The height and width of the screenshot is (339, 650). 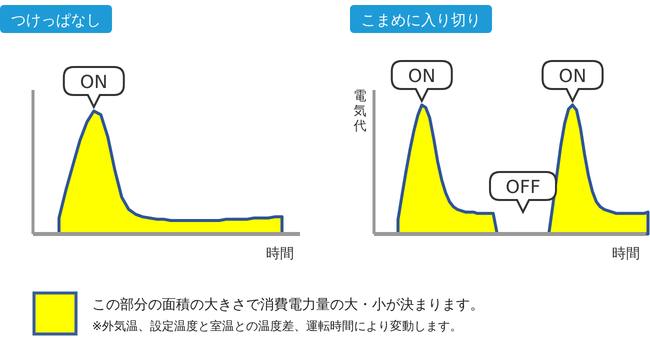 I want to click on y-axis-title: 電気代, so click(x=359, y=111).